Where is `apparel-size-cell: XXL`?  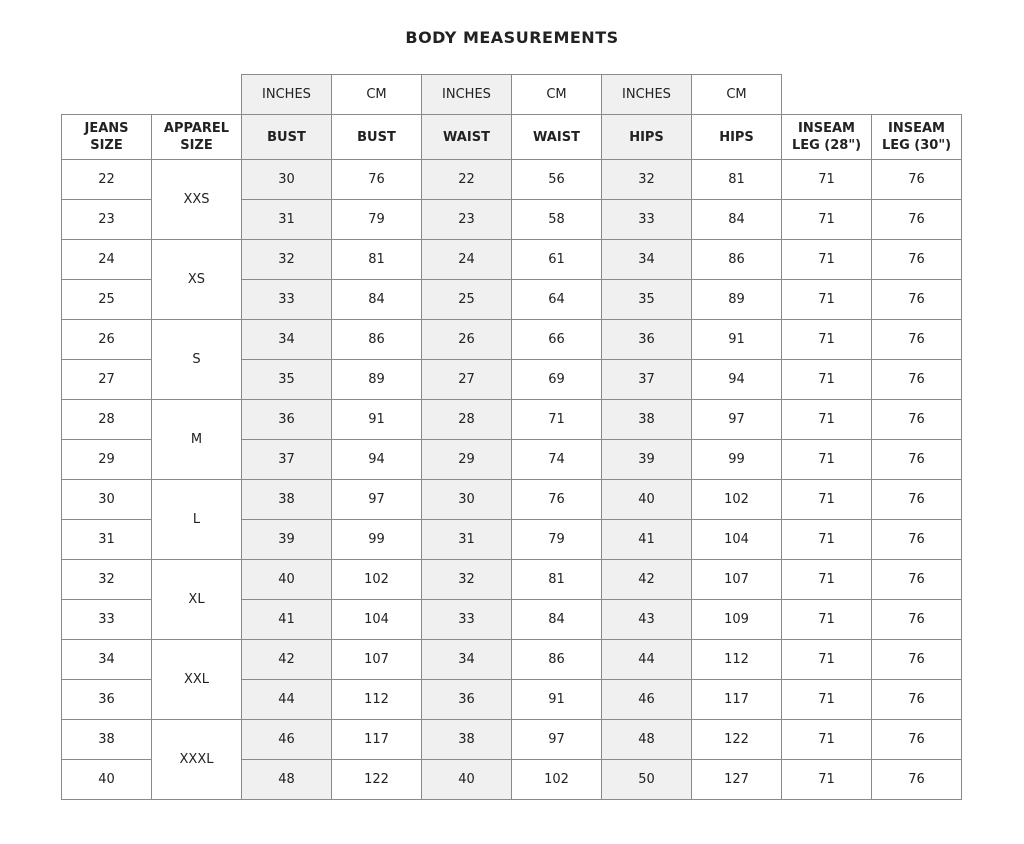
apparel-size-cell: XXL is located at coordinates (196, 679).